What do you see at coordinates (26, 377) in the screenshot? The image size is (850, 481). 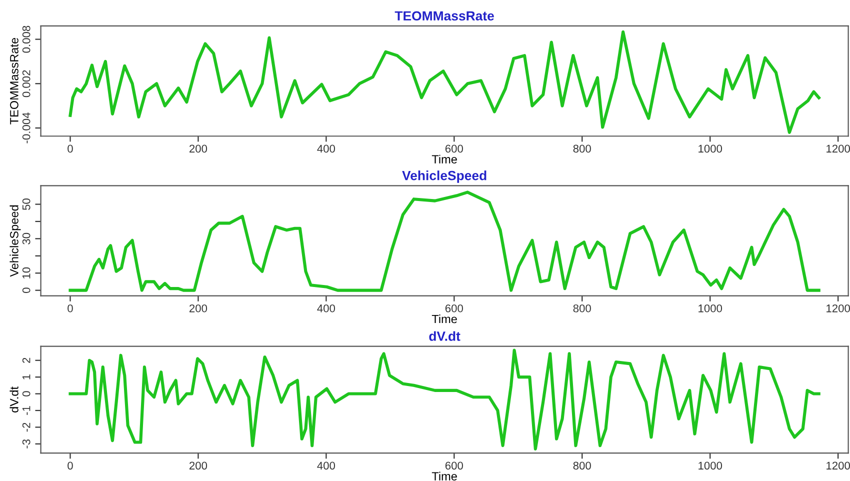 I see `y-tick-label: 1` at bounding box center [26, 377].